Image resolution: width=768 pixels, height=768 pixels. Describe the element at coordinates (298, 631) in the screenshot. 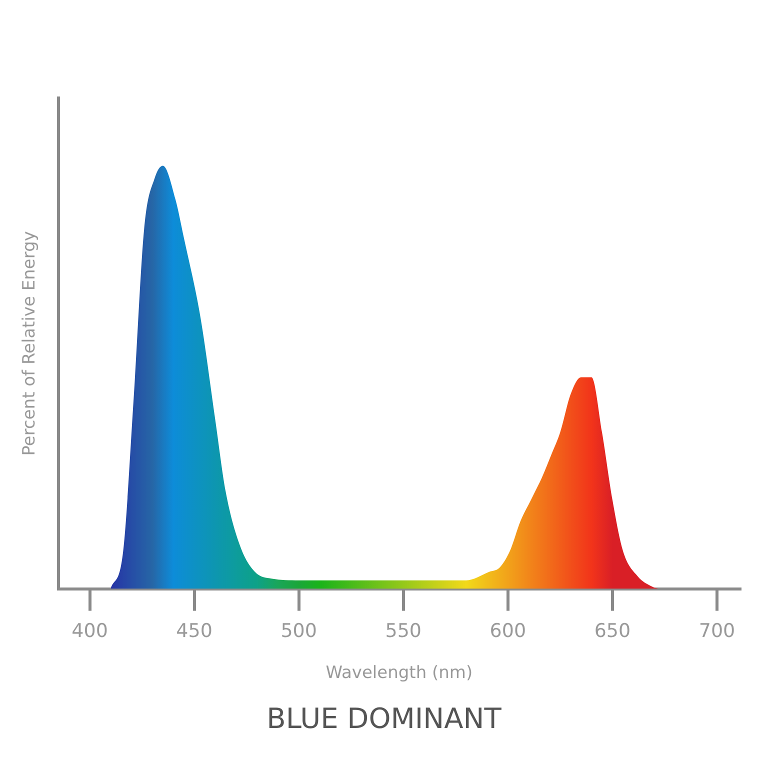

I see `x-tick-label: 500` at that location.